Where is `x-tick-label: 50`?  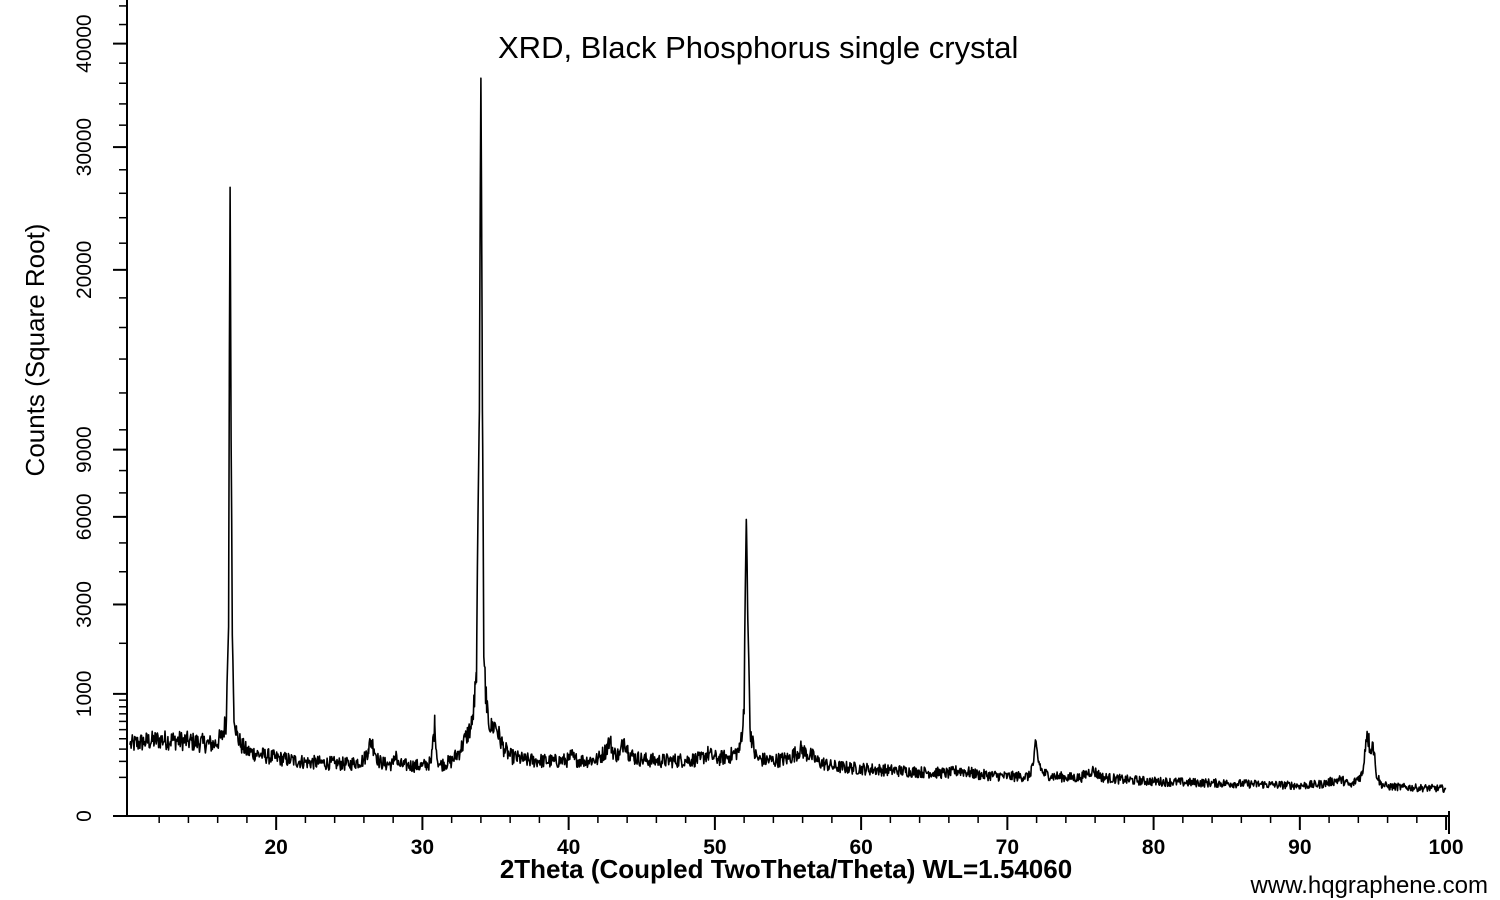 x-tick-label: 50 is located at coordinates (714, 847).